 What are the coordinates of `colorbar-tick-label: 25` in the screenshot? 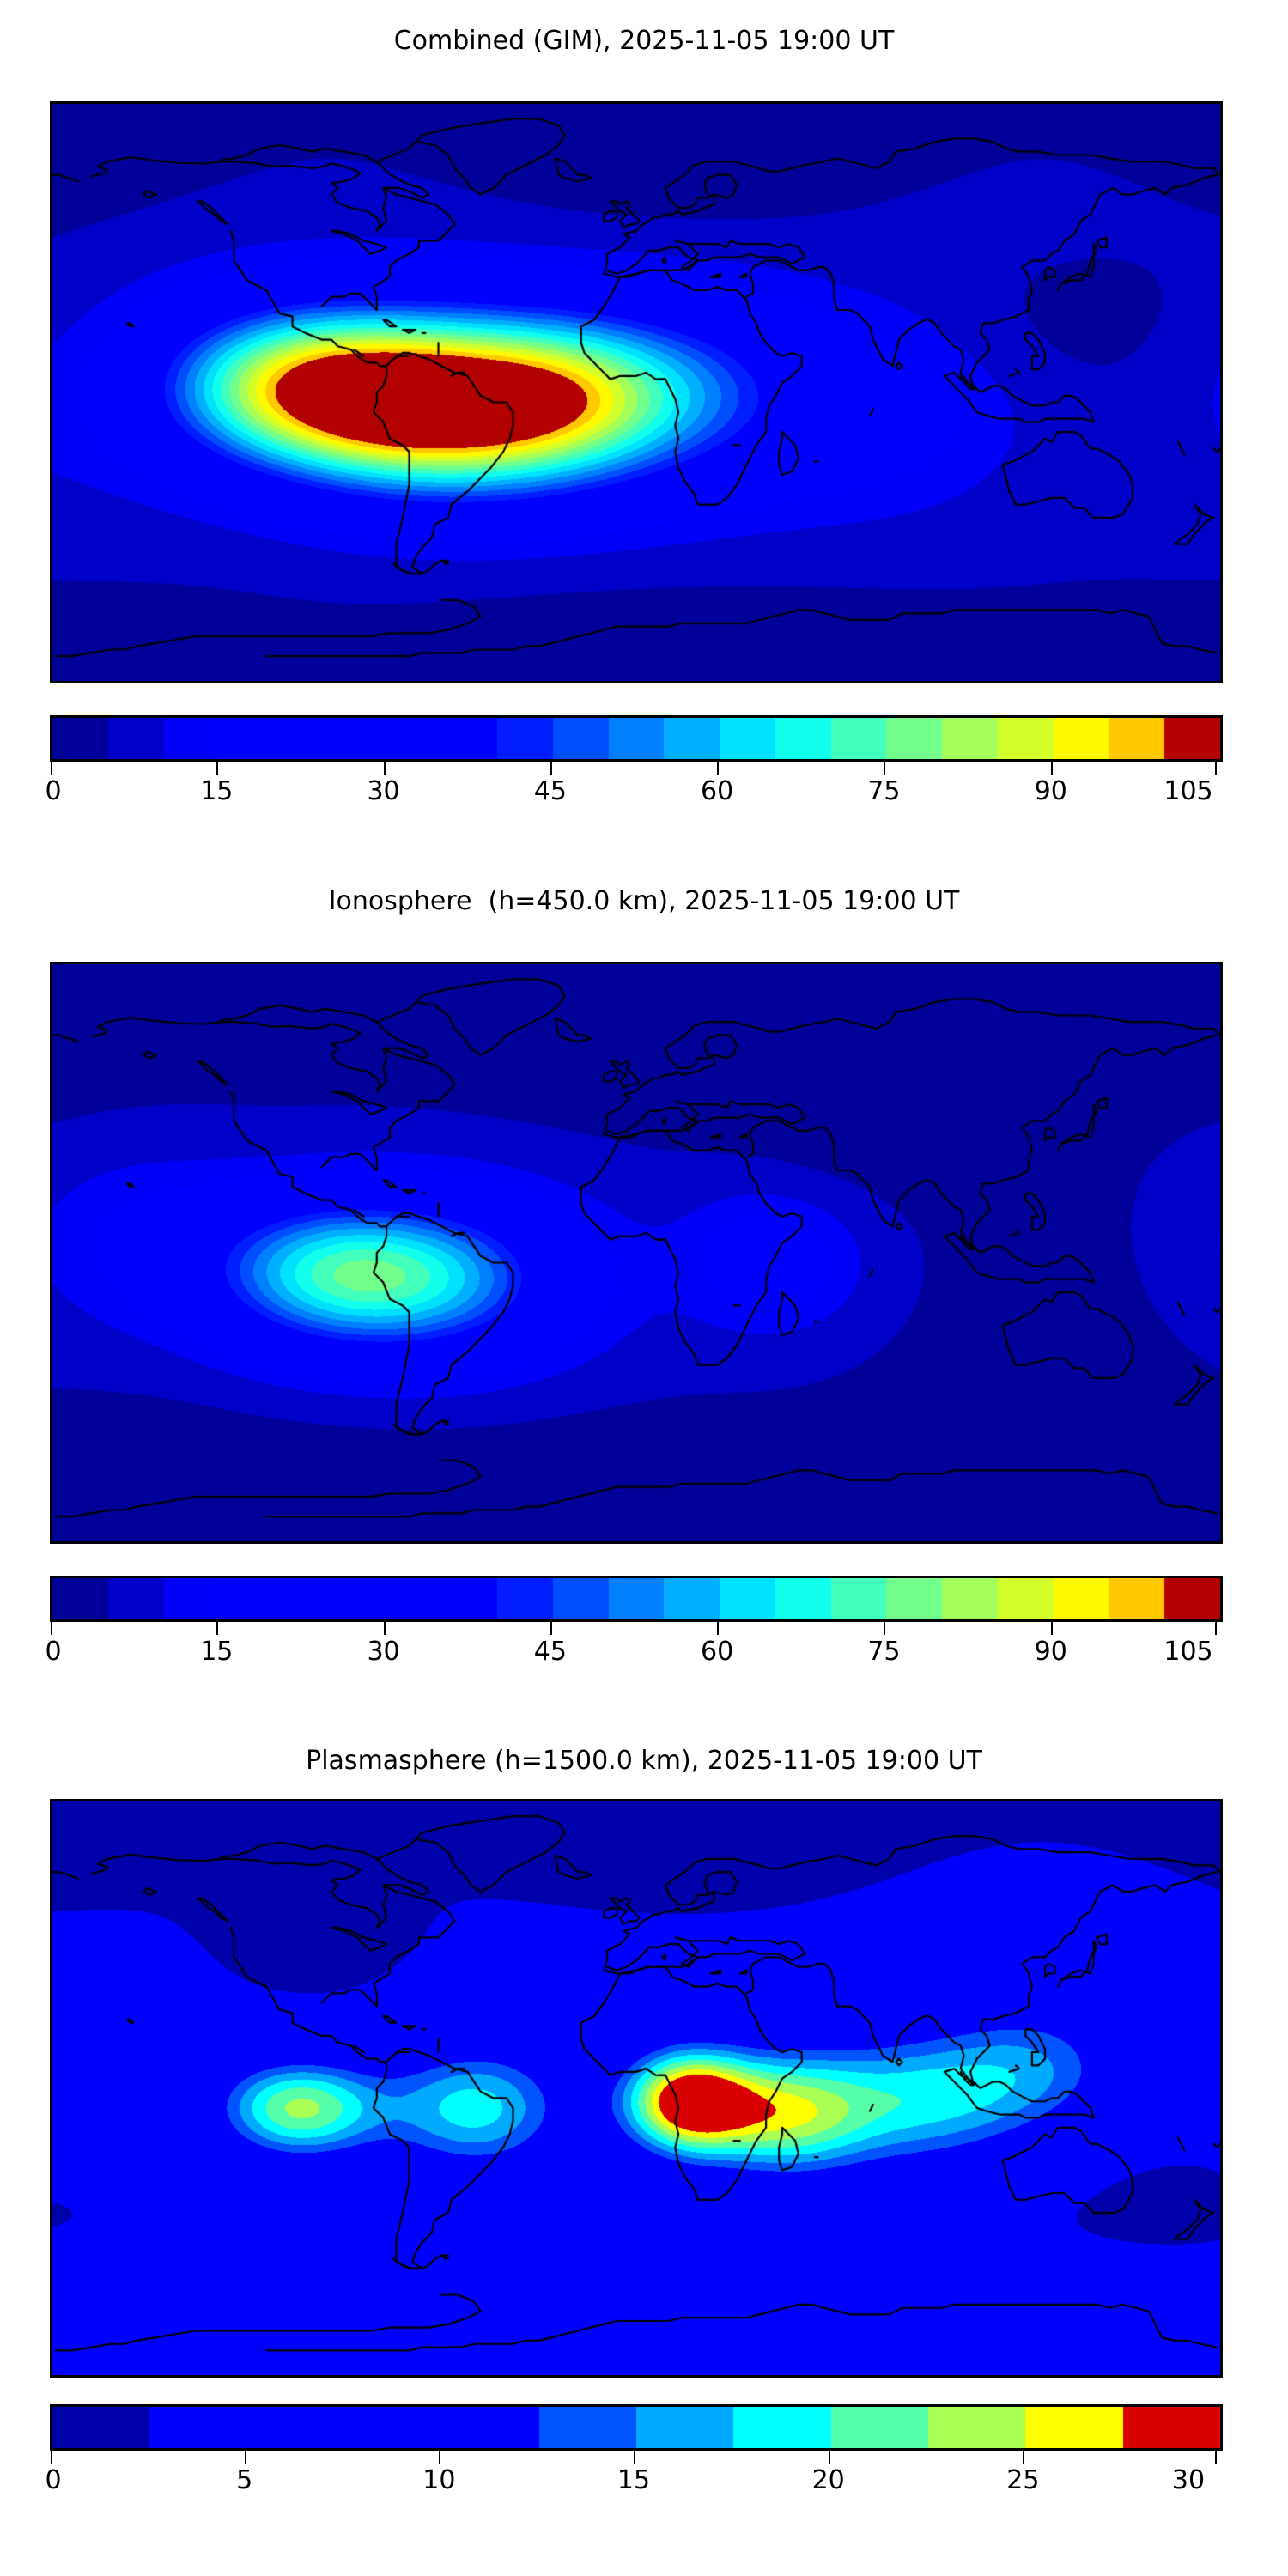 It's located at (1023, 2480).